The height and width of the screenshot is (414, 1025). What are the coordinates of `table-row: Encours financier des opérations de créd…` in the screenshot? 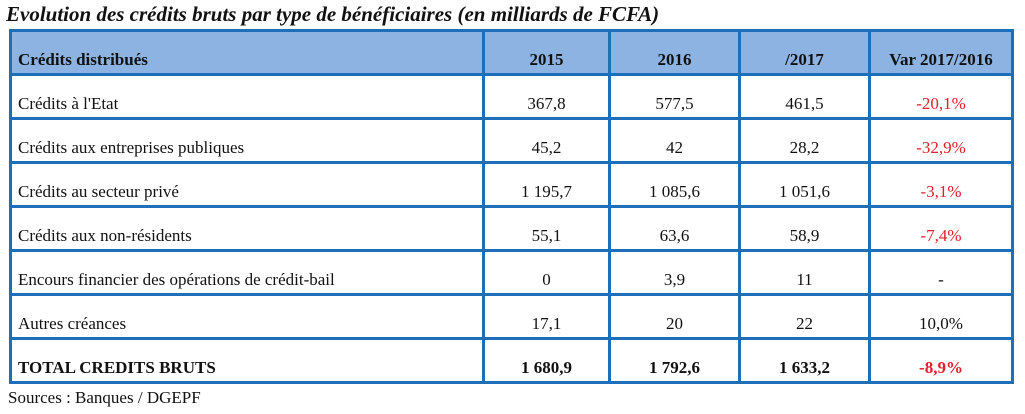 It's located at (511, 272).